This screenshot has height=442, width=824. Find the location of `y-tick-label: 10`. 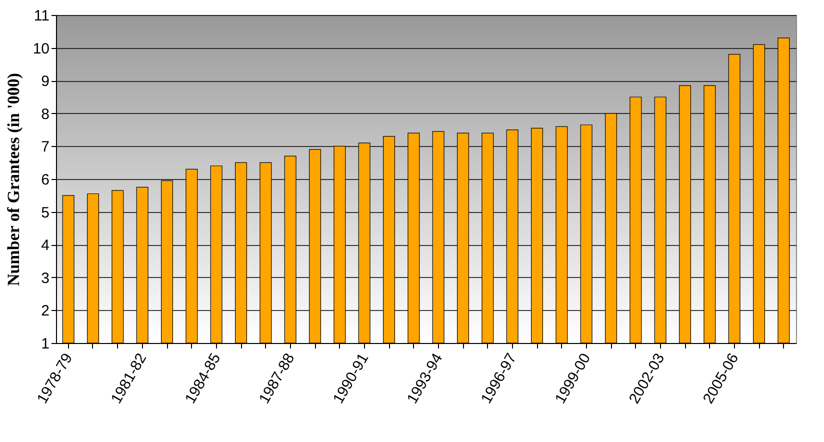

y-tick-label: 10 is located at coordinates (41, 49).